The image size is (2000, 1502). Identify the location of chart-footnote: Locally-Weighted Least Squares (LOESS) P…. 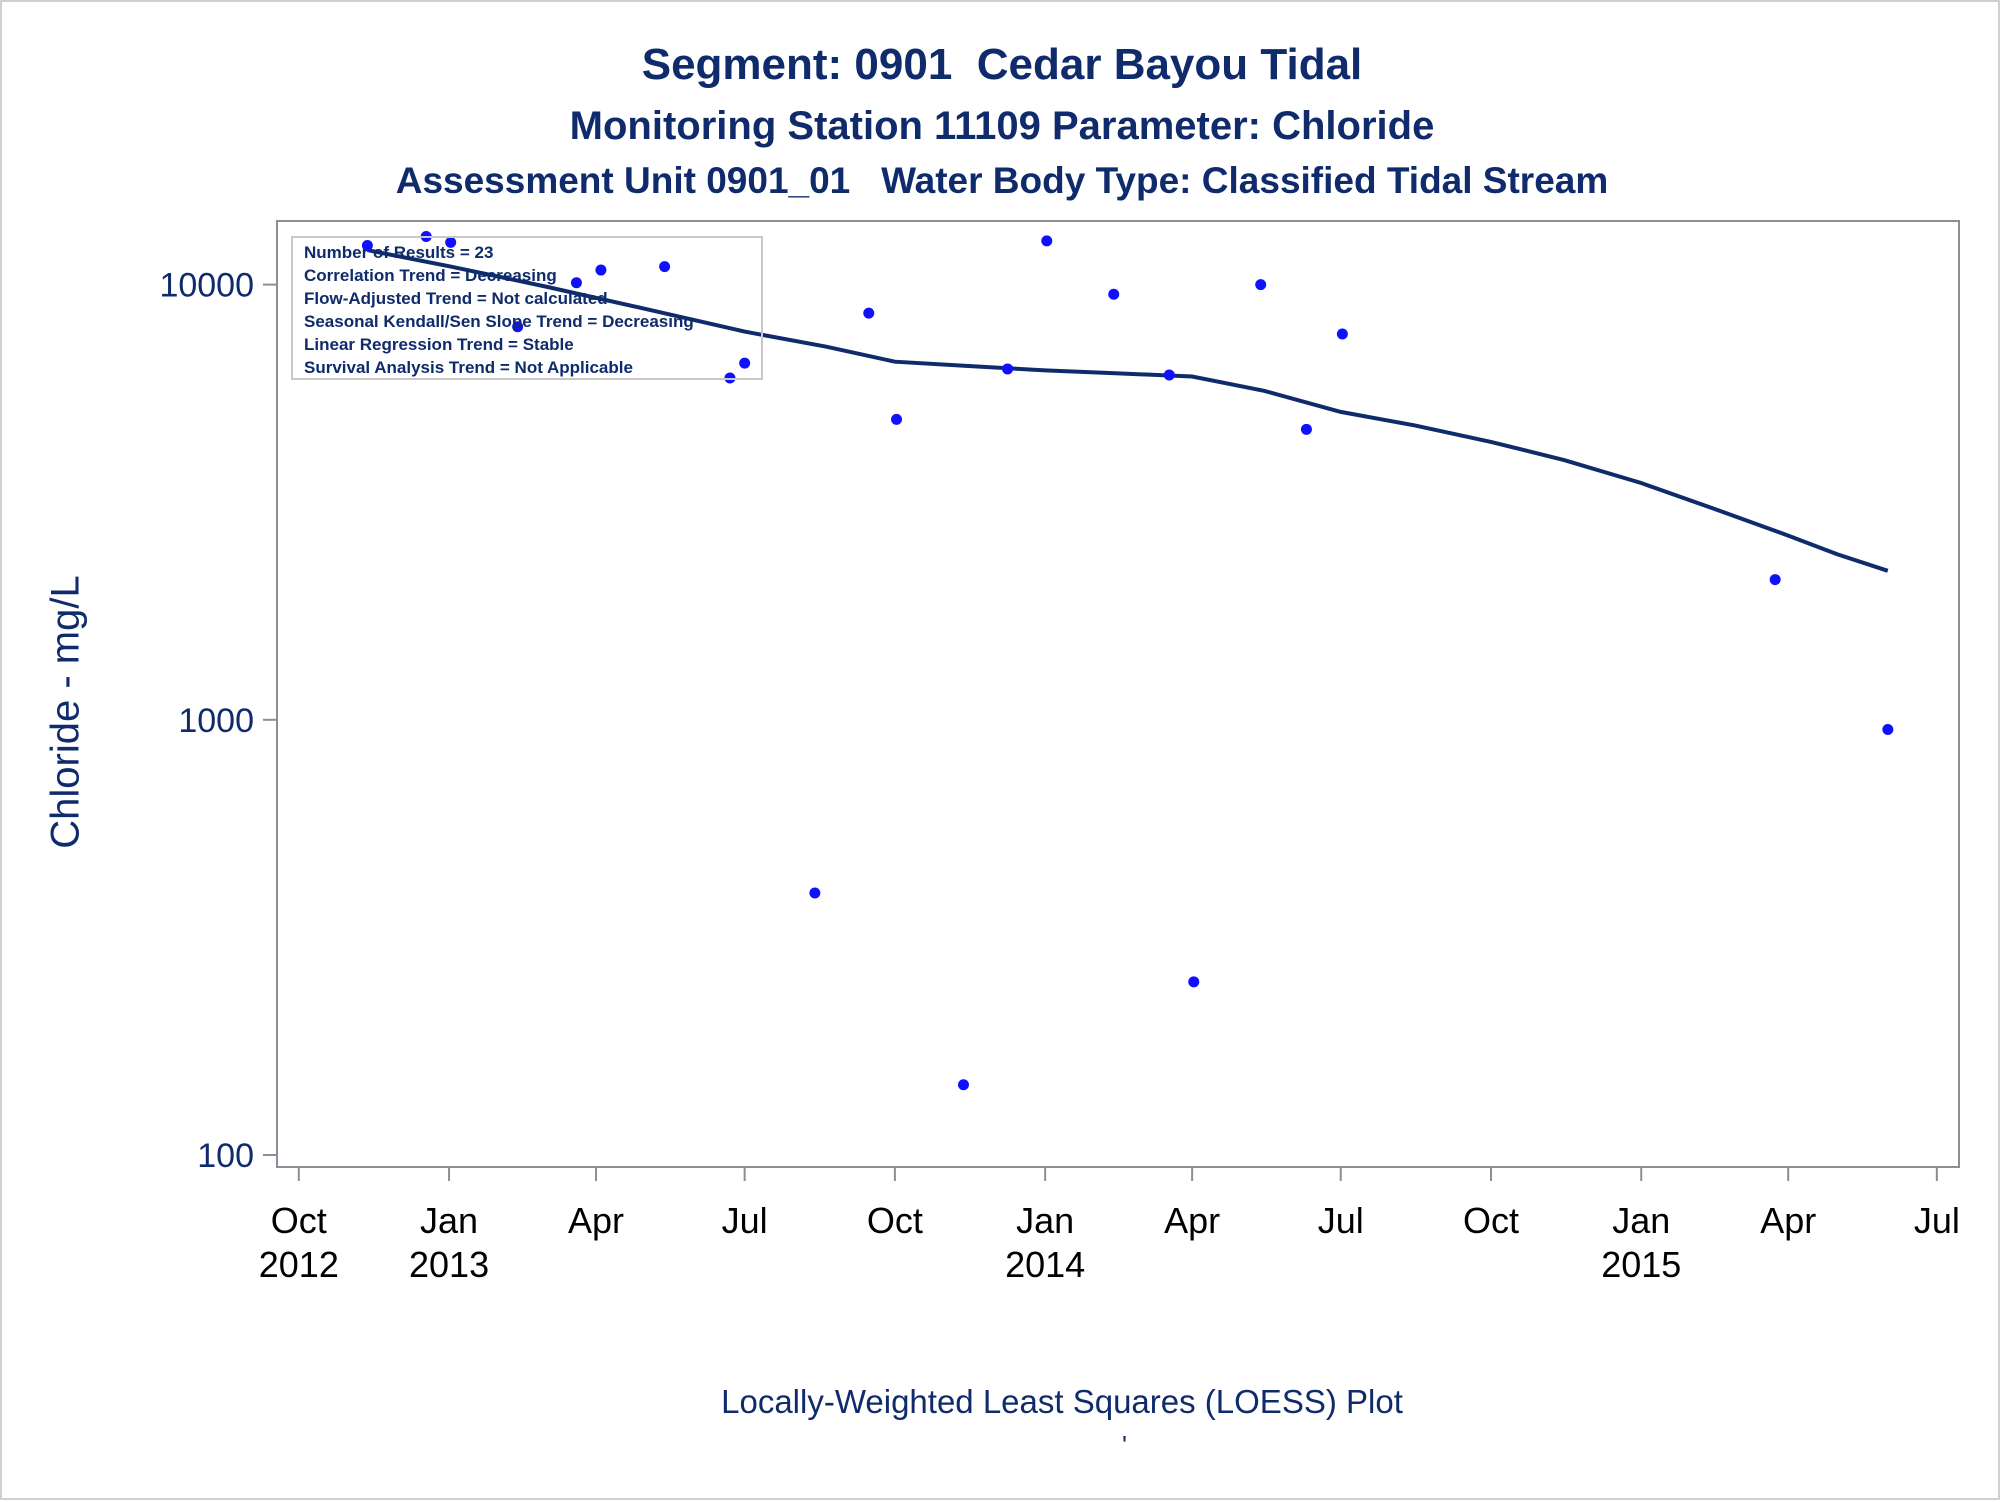
(1062, 1401).